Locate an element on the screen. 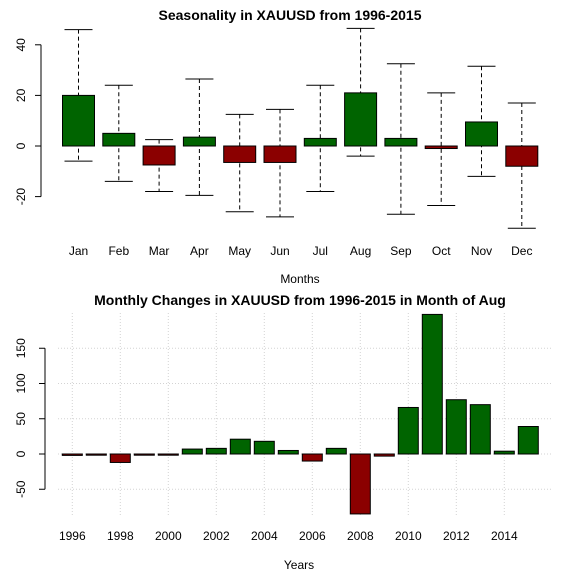  chart1-bar-oct is located at coordinates (441, 147).